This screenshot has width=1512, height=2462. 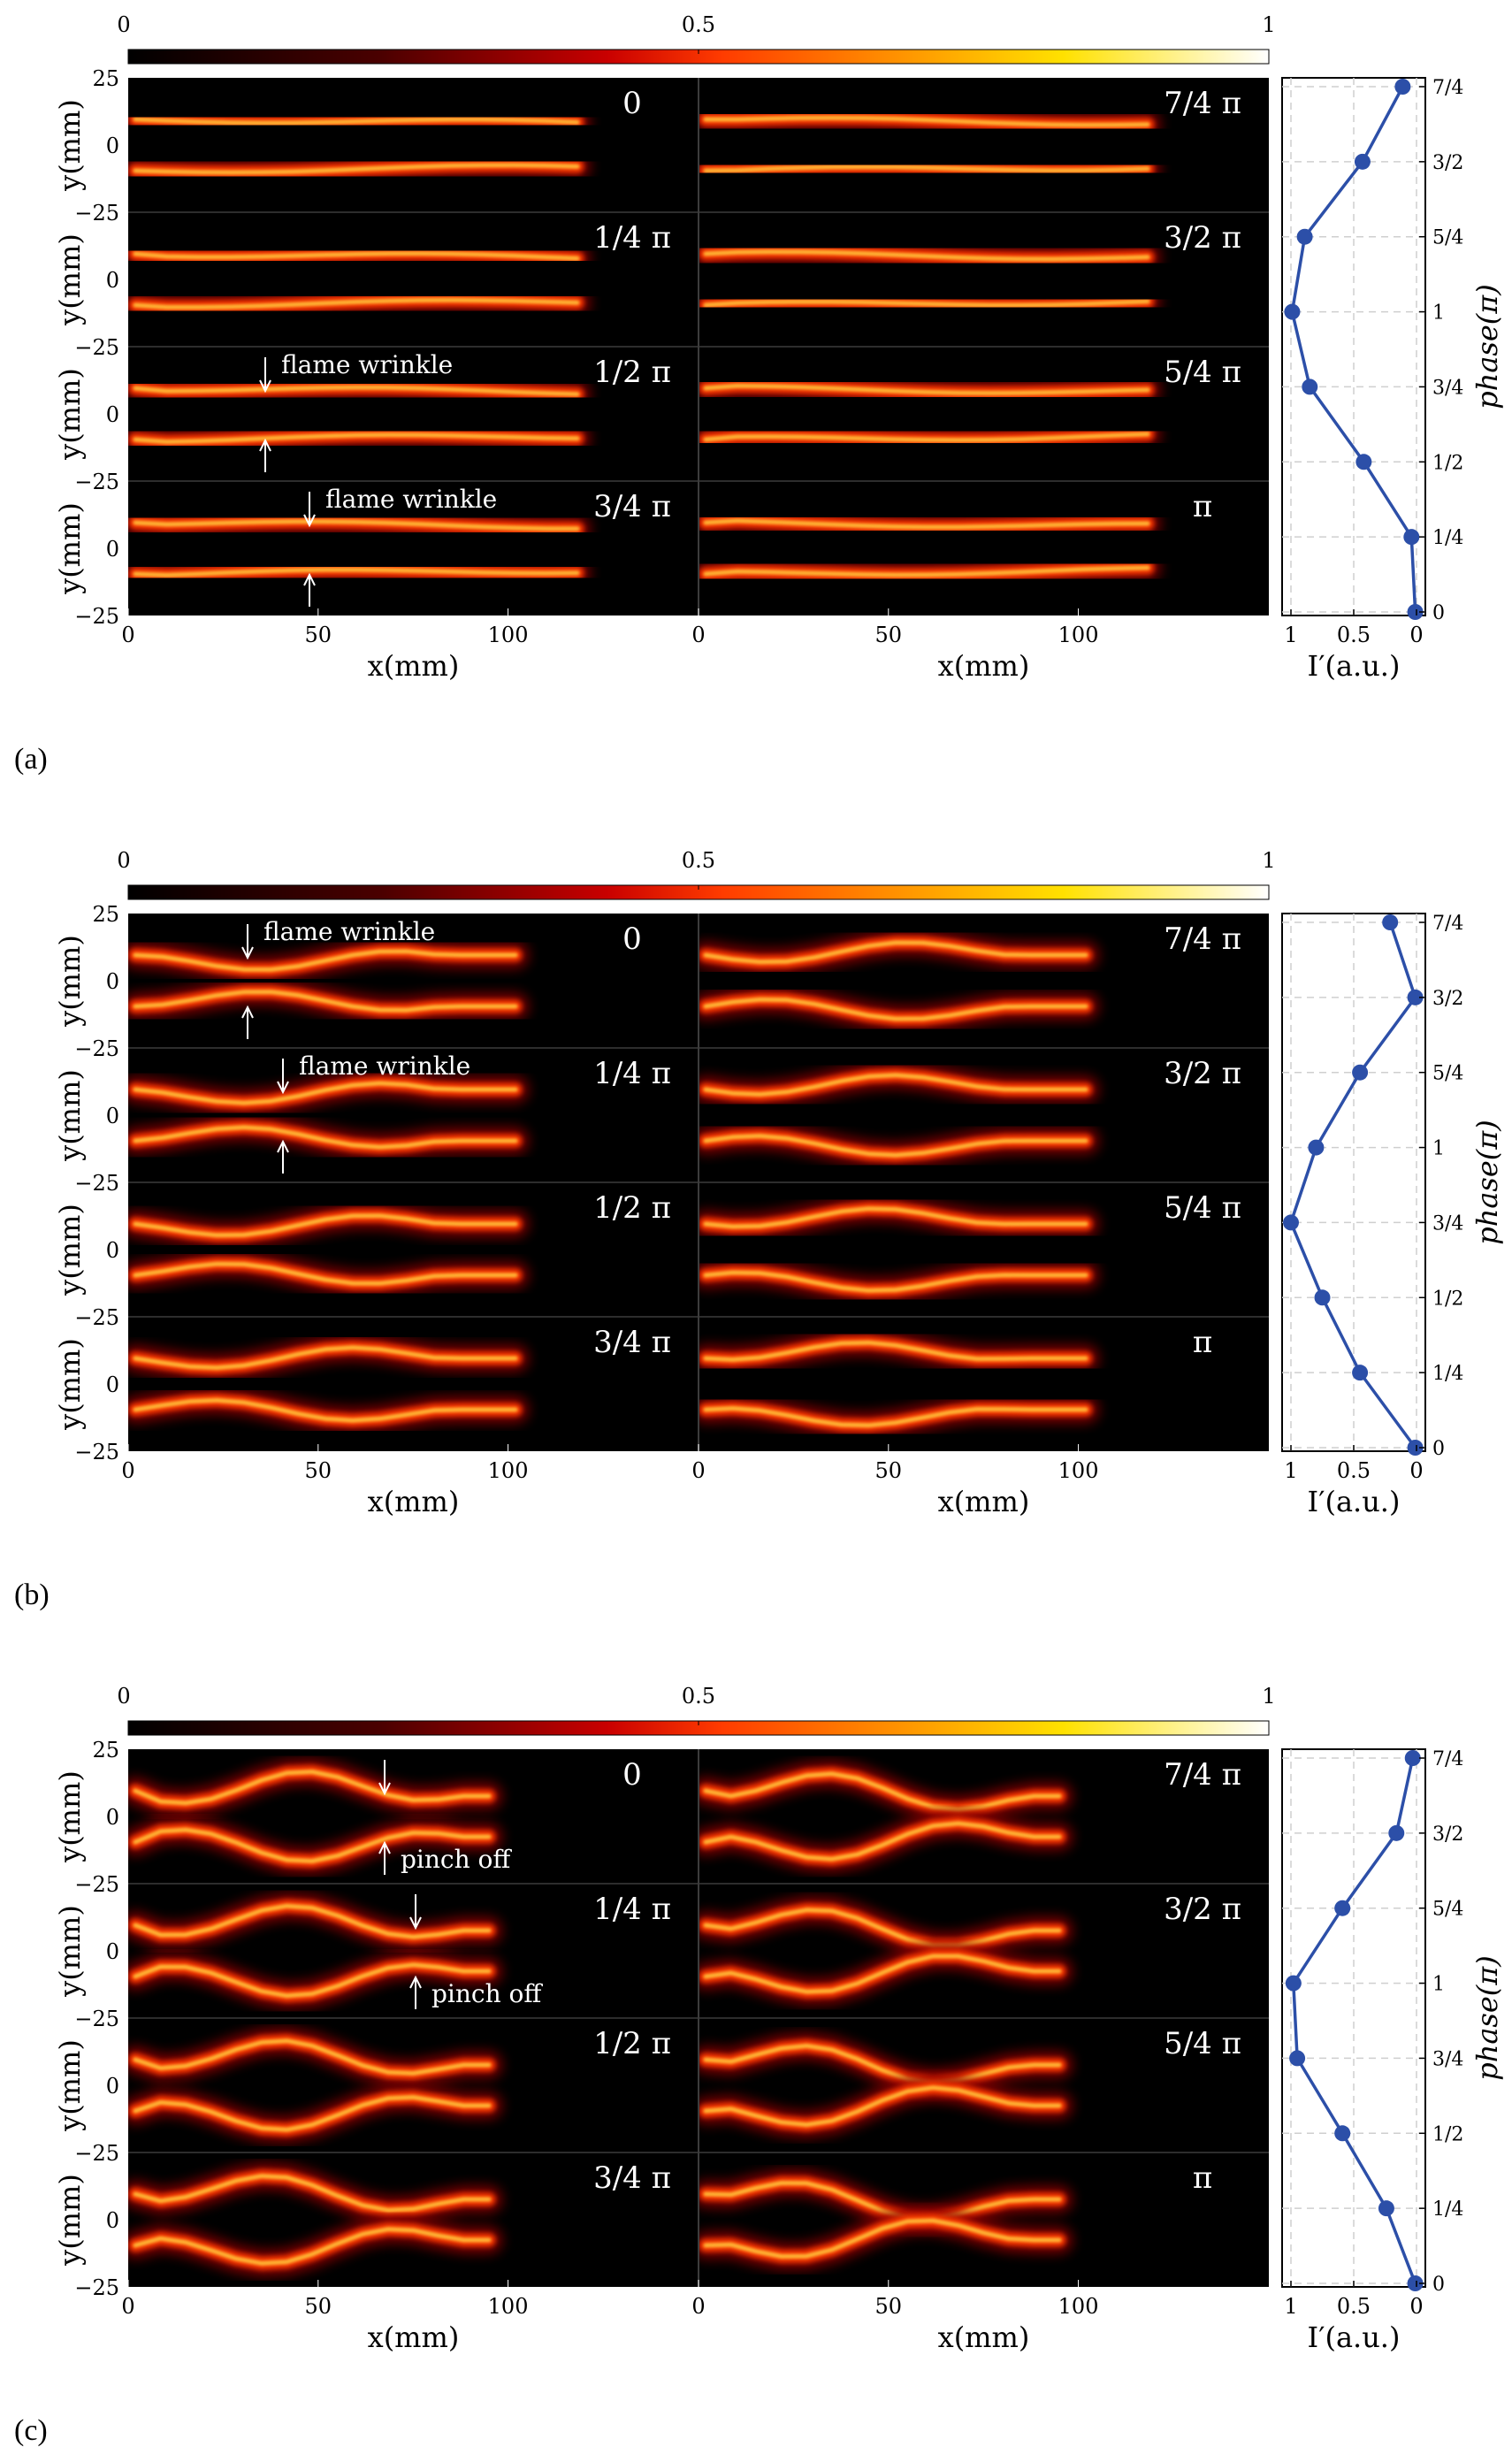 What do you see at coordinates (632, 2178) in the screenshot?
I see `phase-label: 3/4 π` at bounding box center [632, 2178].